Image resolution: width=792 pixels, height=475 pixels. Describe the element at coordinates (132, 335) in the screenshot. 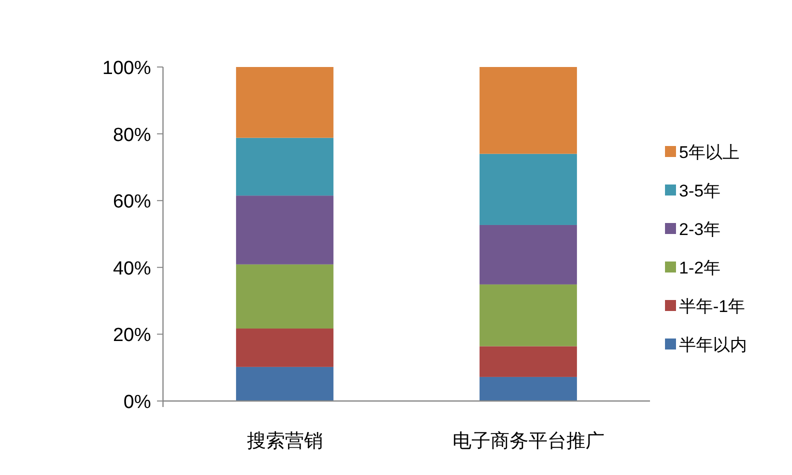

I see `y-tick-label: 20%` at that location.